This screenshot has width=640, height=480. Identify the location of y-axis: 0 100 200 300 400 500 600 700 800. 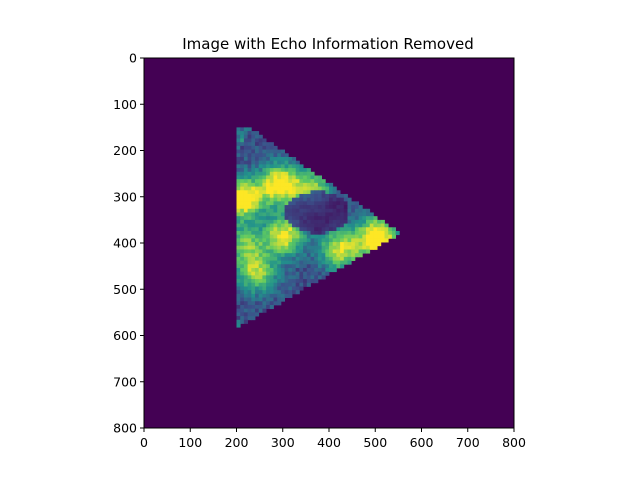
(128, 243).